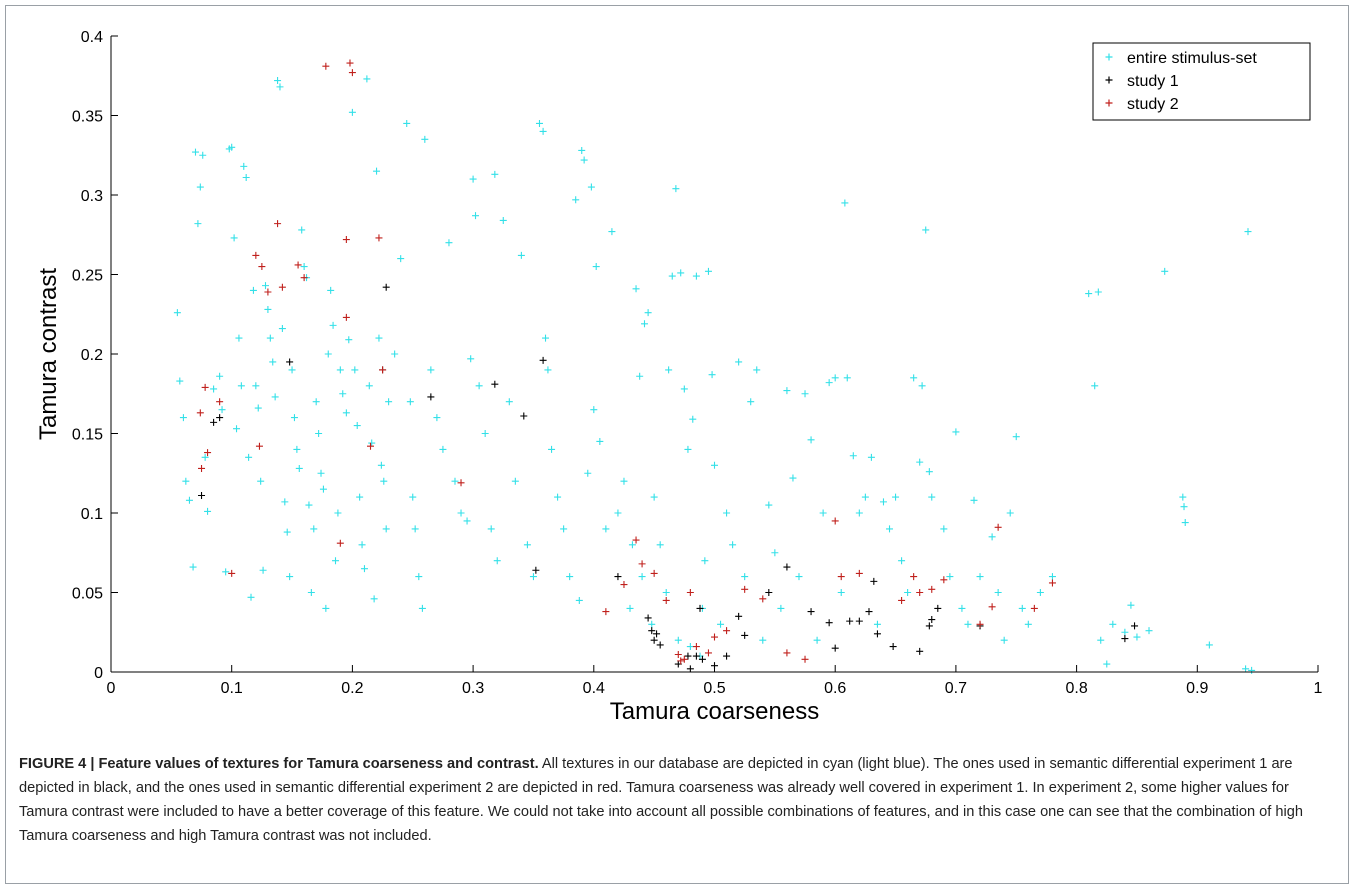  What do you see at coordinates (87, 594) in the screenshot?
I see `y-tick-label: 0.05` at bounding box center [87, 594].